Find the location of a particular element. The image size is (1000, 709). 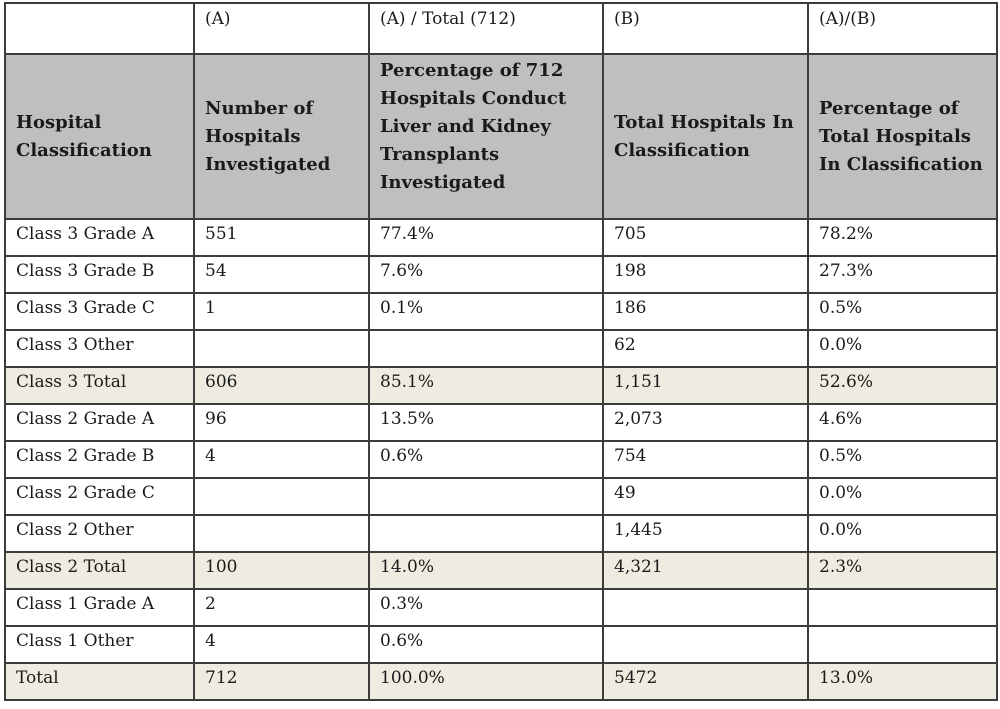

total-in-classification-cell: 754 is located at coordinates (705, 459).